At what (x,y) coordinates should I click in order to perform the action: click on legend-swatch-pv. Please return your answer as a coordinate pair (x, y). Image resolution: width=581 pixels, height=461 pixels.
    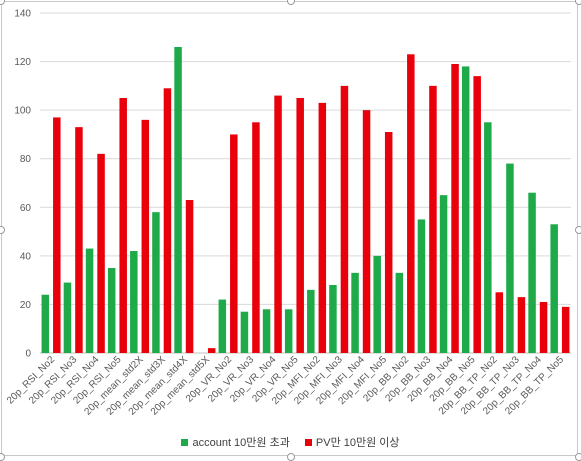
    Looking at the image, I should click on (308, 442).